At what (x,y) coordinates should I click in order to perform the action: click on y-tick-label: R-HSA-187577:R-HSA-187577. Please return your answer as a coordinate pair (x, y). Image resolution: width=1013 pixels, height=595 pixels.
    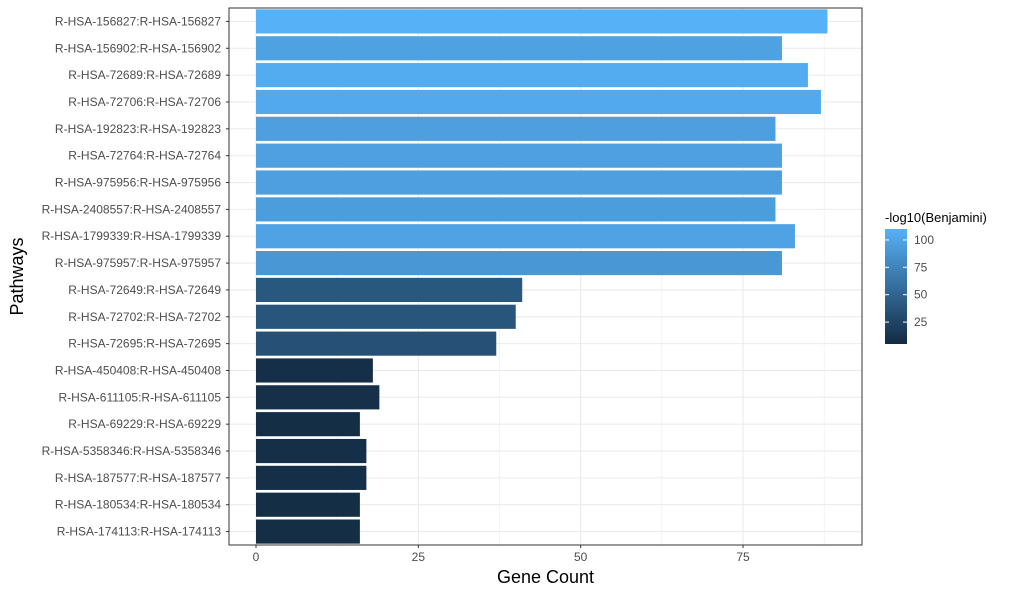
    Looking at the image, I should click on (138, 478).